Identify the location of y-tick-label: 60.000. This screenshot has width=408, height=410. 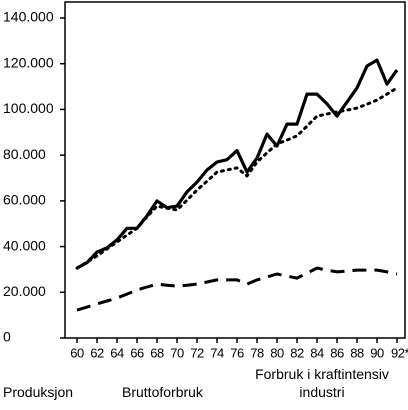
(24, 200).